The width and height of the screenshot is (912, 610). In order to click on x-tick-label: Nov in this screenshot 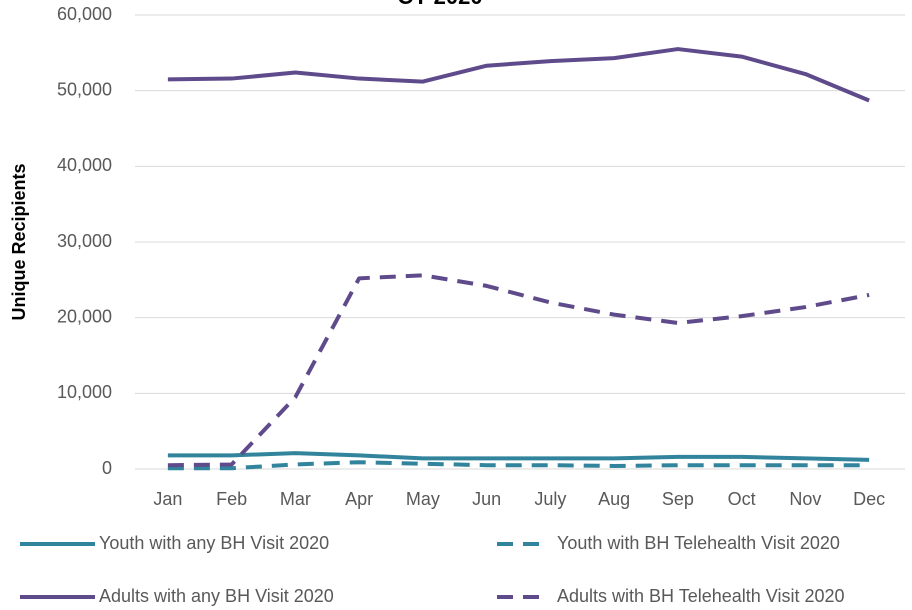, I will do `click(805, 499)`.